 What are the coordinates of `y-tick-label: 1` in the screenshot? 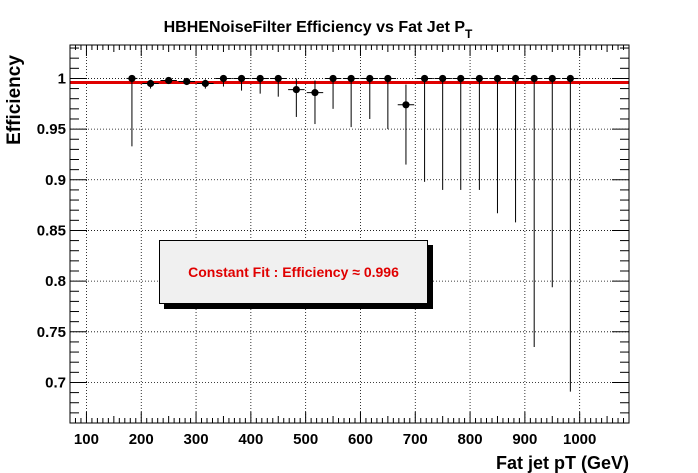 It's located at (62, 78).